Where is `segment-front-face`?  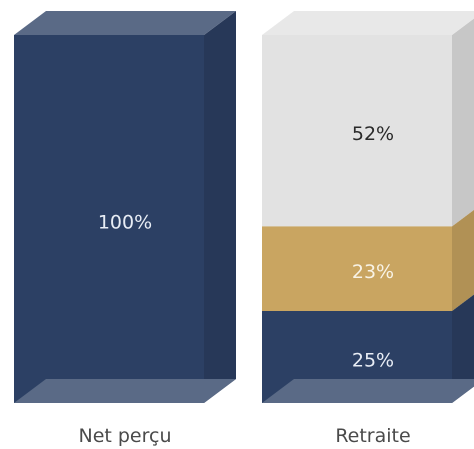 segment-front-face is located at coordinates (357, 268).